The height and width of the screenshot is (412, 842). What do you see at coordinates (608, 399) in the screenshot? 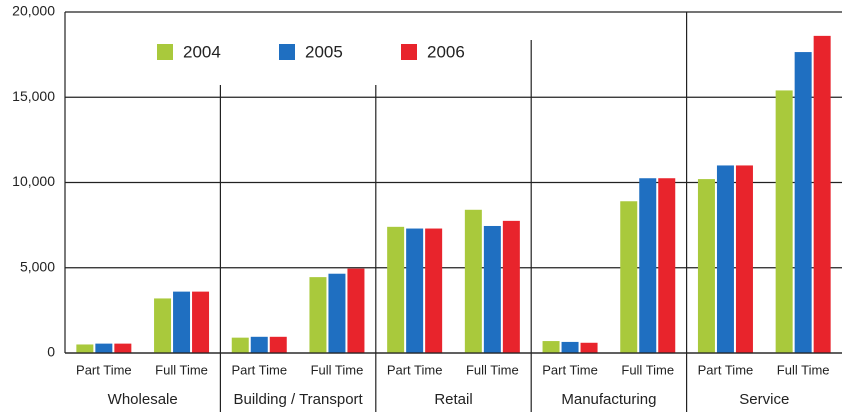
I see `group-label: Manufacturing` at bounding box center [608, 399].